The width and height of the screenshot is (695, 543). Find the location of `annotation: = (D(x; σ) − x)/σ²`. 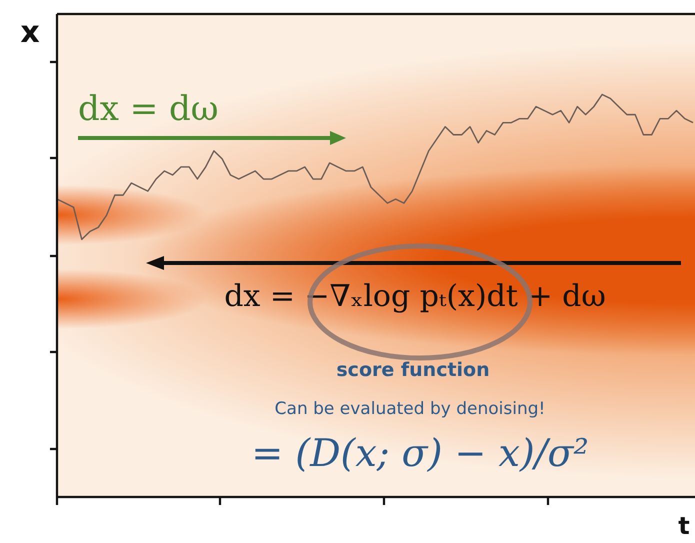

annotation: = (D(x; σ) − x)/σ² is located at coordinates (420, 453).